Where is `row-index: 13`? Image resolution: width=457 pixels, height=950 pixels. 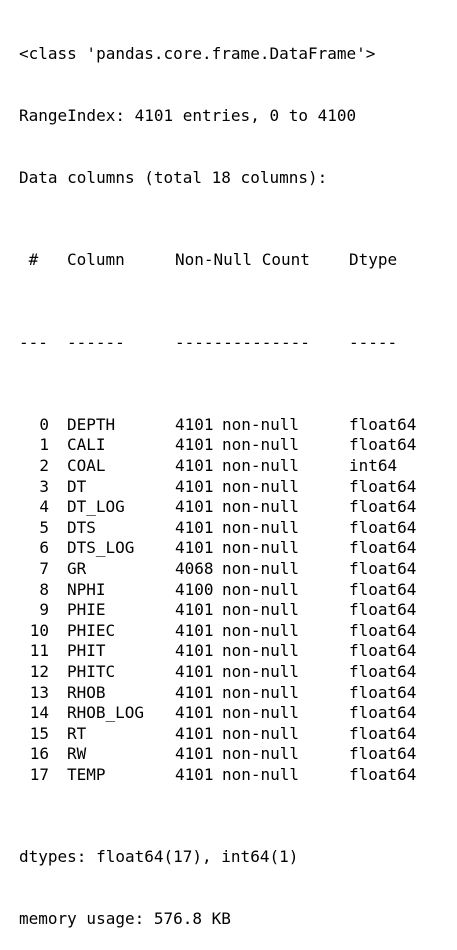 row-index: 13 is located at coordinates (34, 693).